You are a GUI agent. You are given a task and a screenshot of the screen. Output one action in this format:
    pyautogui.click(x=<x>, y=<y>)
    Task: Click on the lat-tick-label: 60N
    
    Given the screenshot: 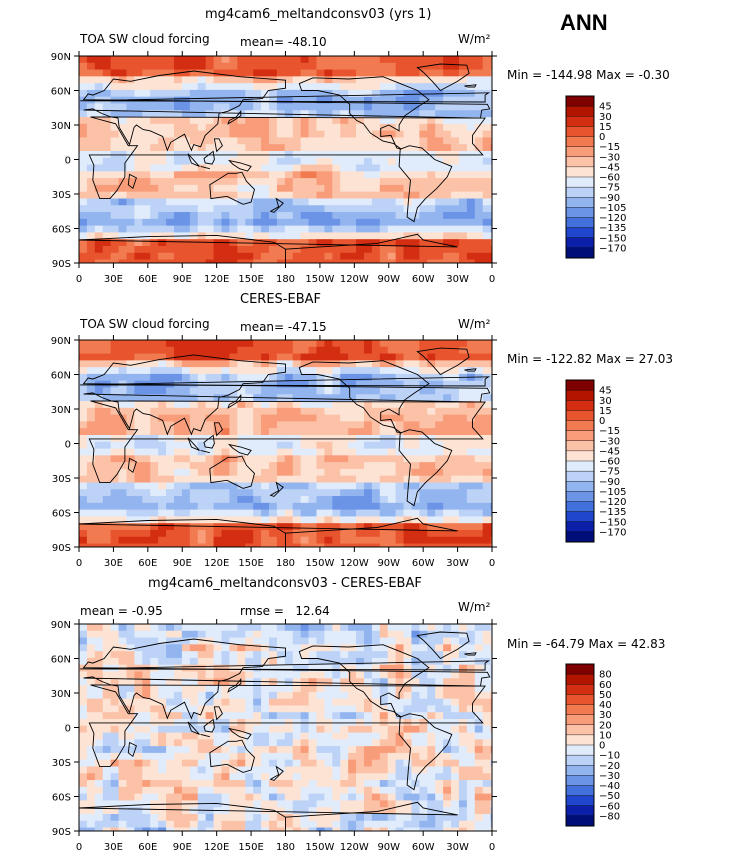 What is the action you would take?
    pyautogui.click(x=61, y=376)
    